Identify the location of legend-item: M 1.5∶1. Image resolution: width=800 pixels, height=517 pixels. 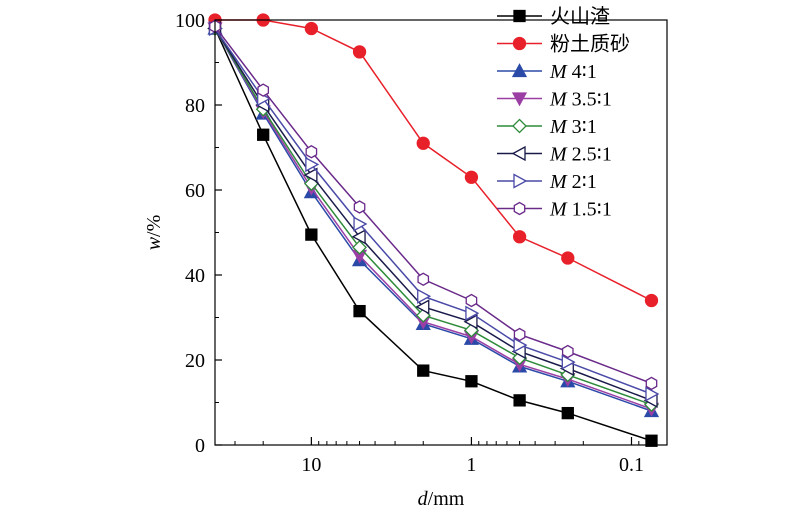
(554, 210).